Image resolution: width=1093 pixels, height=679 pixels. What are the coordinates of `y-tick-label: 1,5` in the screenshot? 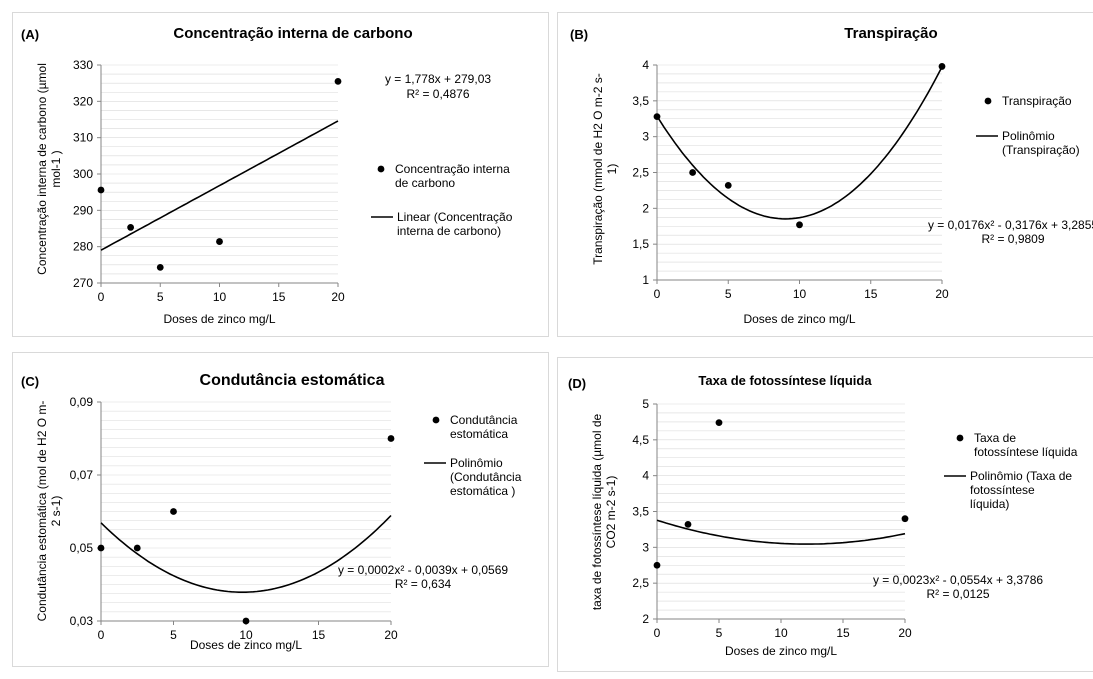 It's located at (640, 244).